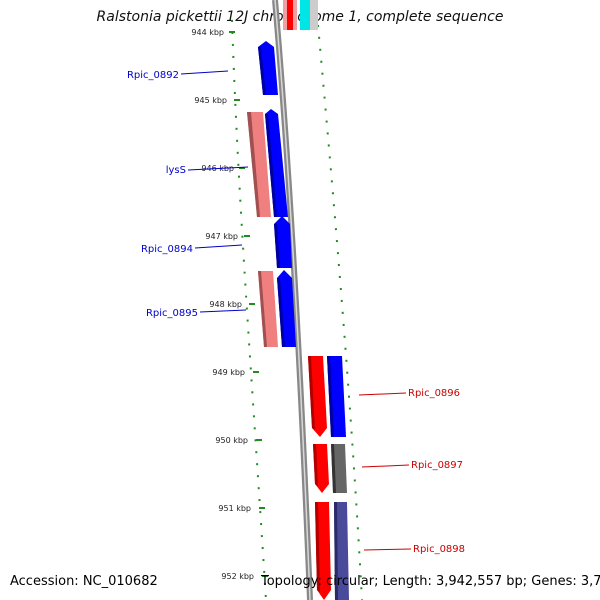 This screenshot has height=600, width=600. Describe the element at coordinates (207, 32) in the screenshot. I see `kbp-label-944: 944 kbp` at that location.